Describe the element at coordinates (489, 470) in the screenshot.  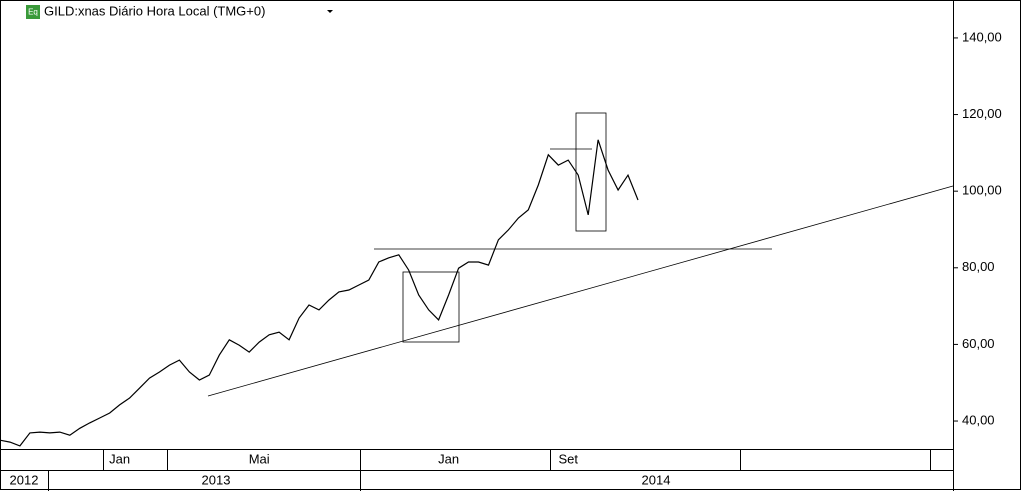
I see `month-dividers` at that location.